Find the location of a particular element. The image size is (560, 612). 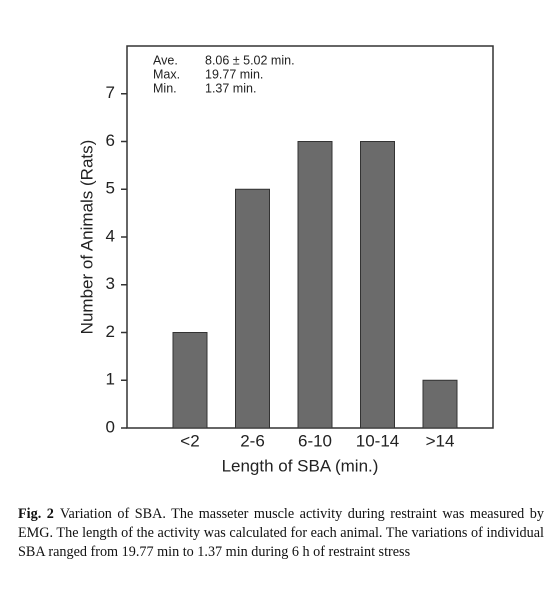

annotation-label: Ave. is located at coordinates (165, 60).